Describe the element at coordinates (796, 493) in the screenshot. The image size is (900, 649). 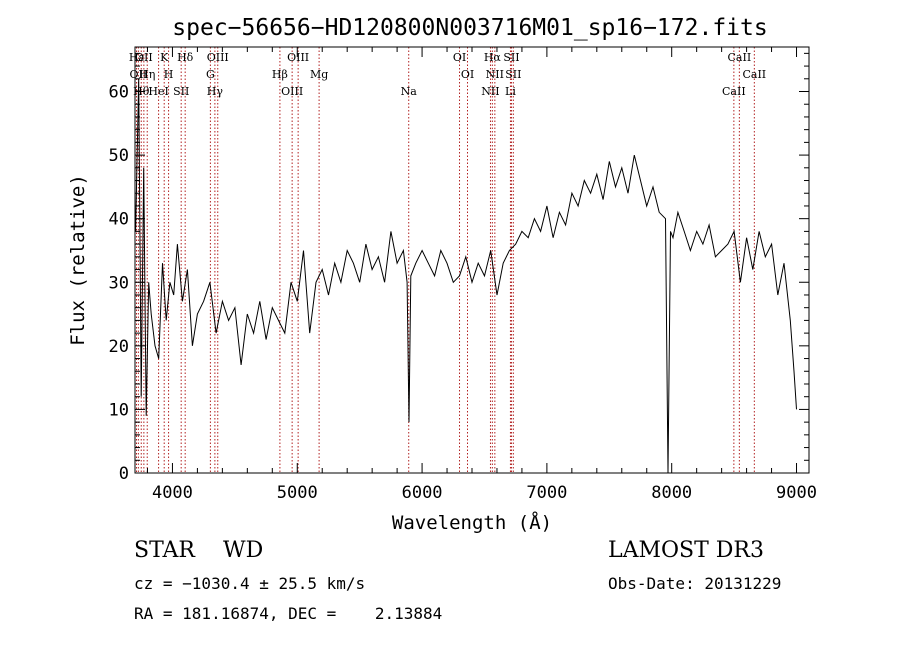
I see `x-tick-label: 9000` at that location.